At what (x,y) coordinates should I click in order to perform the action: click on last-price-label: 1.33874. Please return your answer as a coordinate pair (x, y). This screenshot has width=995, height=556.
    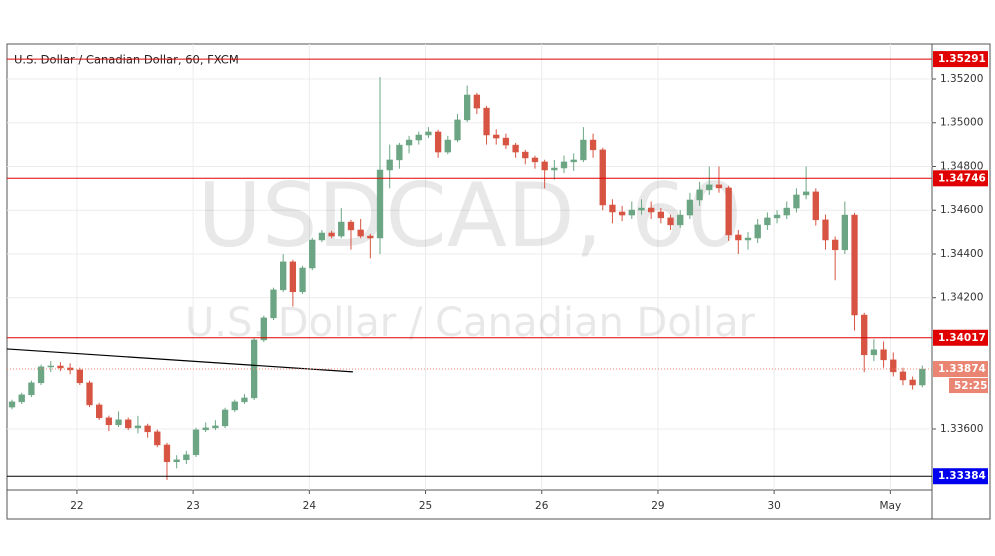
    Looking at the image, I should click on (962, 369).